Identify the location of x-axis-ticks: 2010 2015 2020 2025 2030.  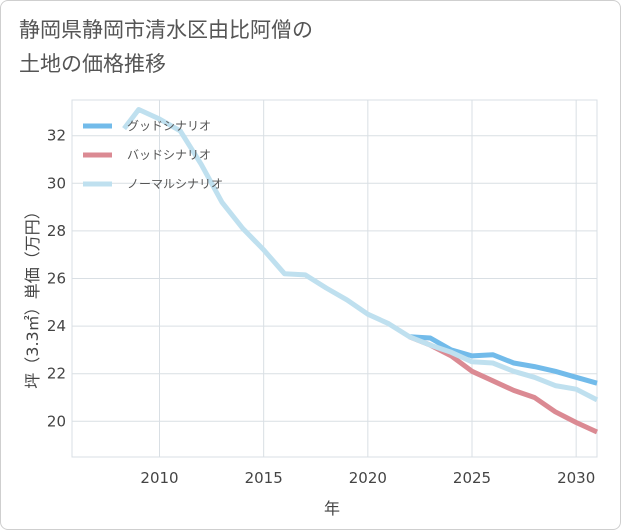
(367, 478).